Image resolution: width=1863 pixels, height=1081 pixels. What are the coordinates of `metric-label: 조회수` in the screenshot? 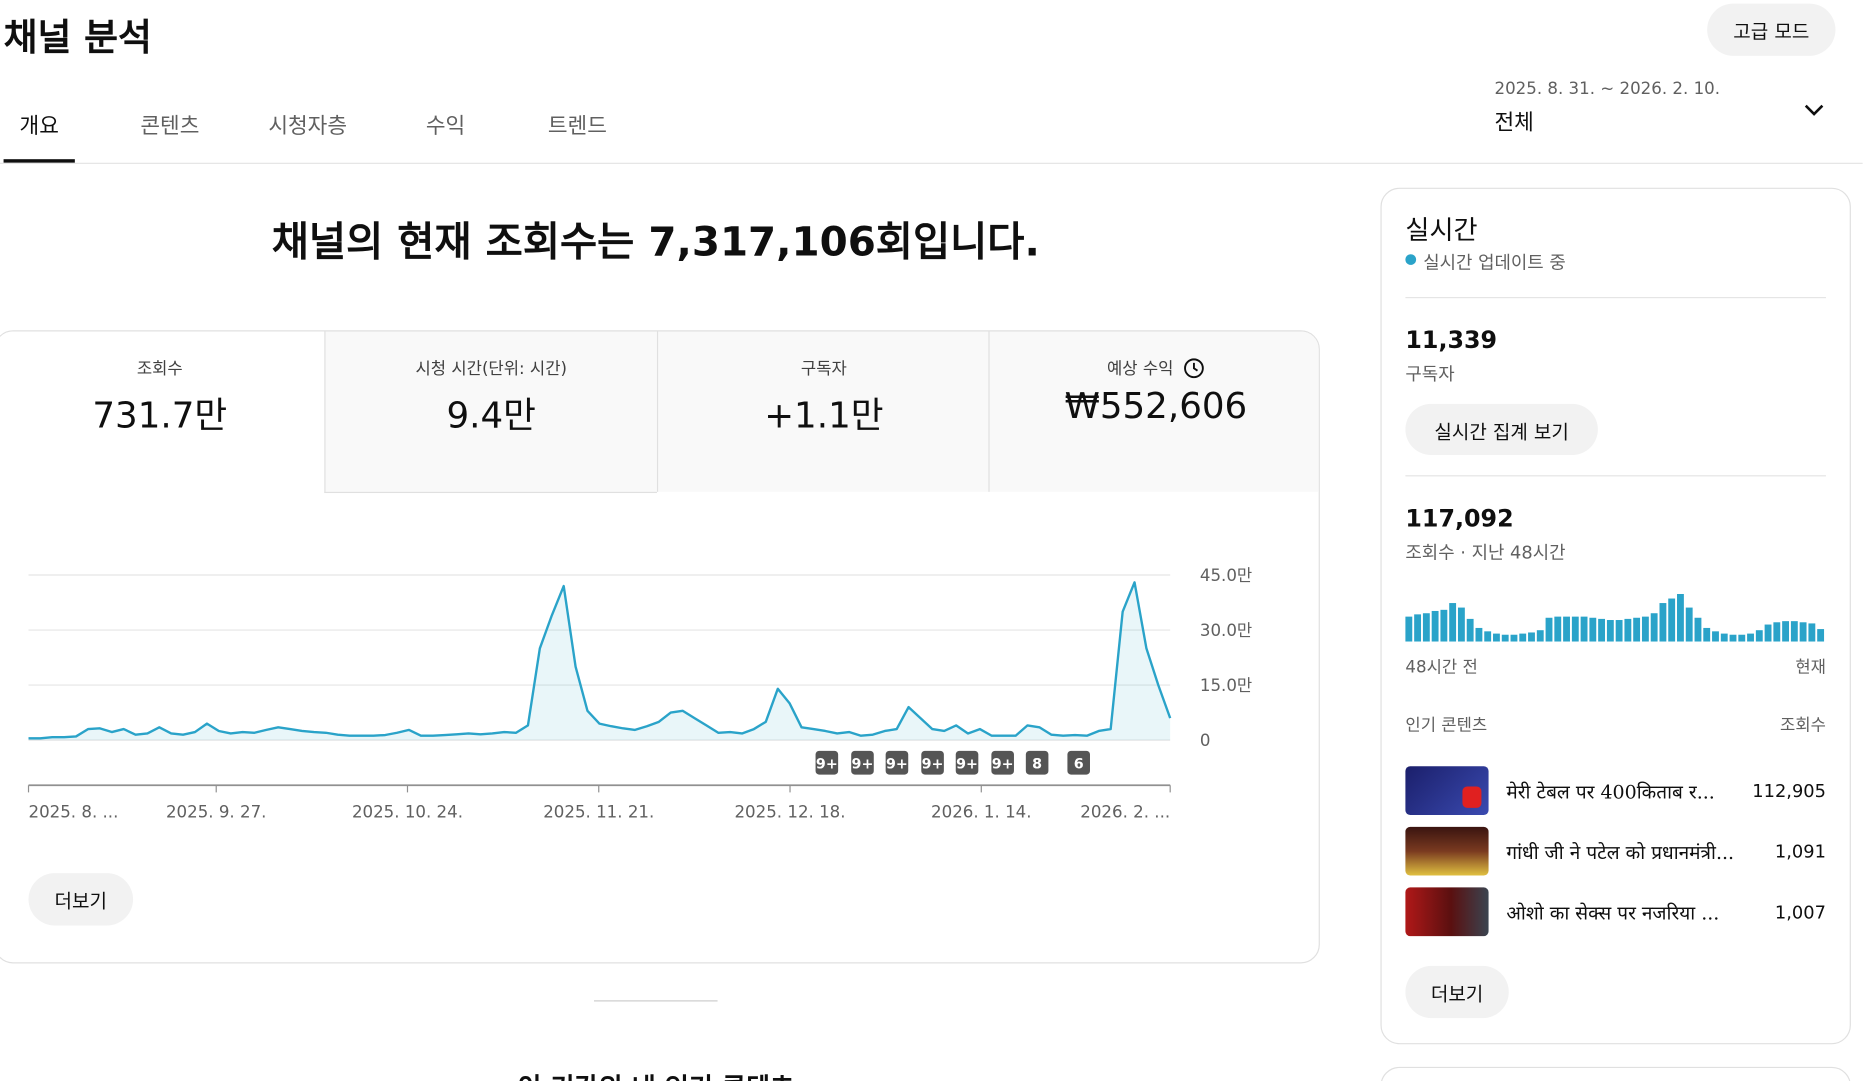 It's located at (159, 369).